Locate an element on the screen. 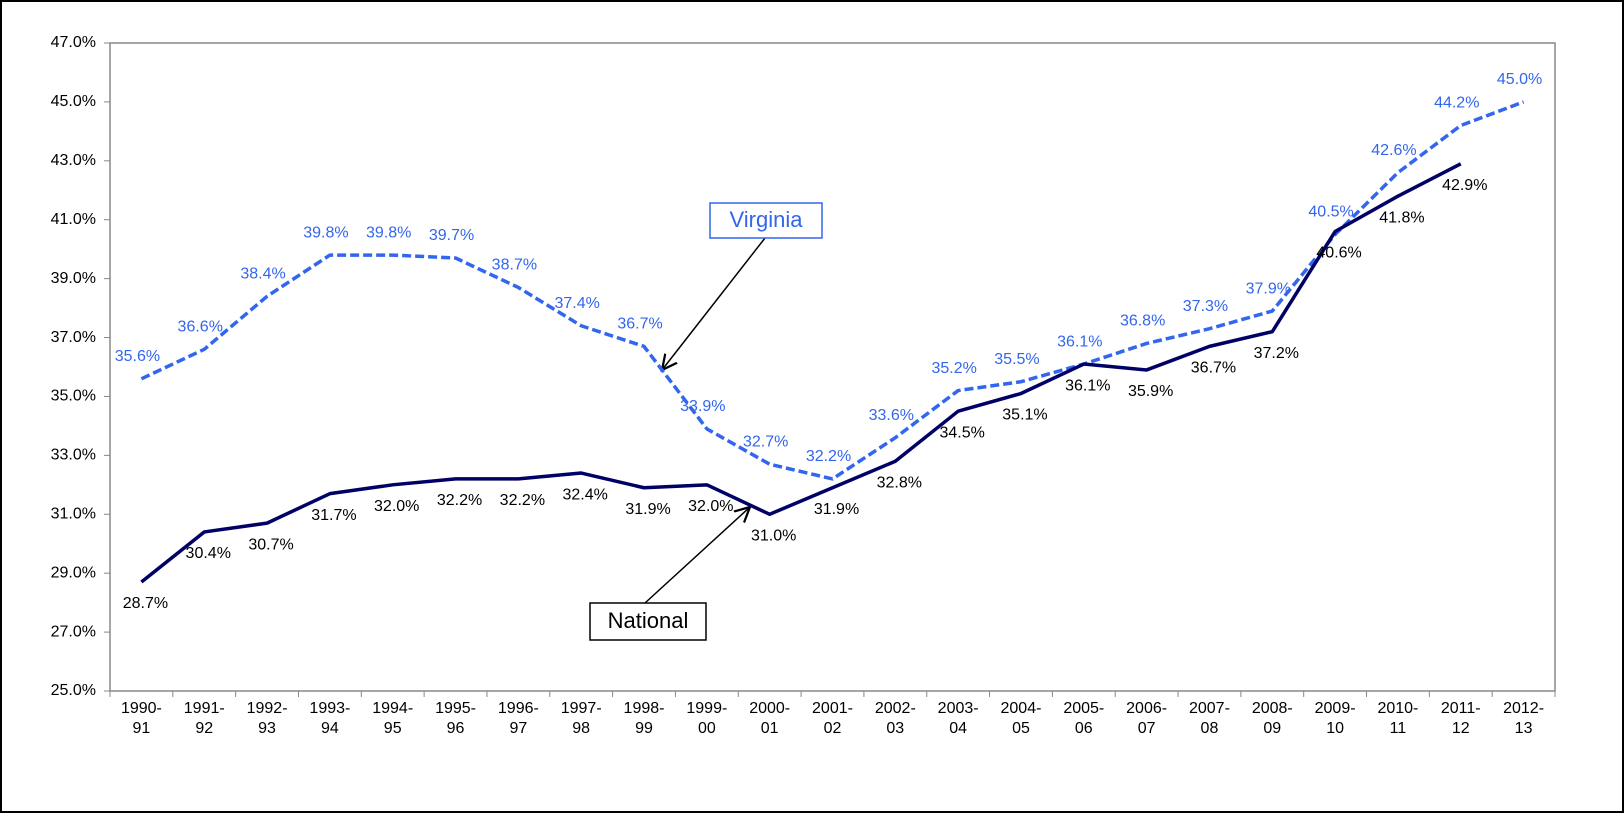 The height and width of the screenshot is (818, 1624). x-tick-label: 2011-12 is located at coordinates (1460, 718).